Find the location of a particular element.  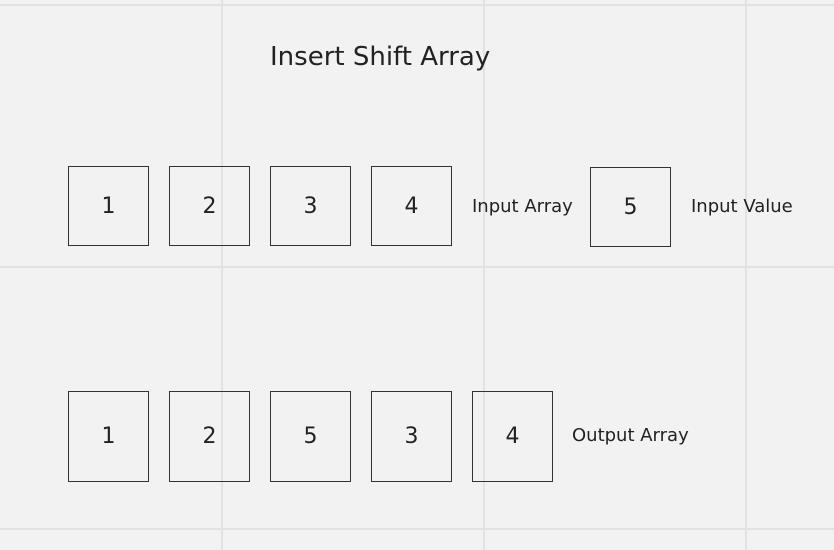

output-array-cell: 5 is located at coordinates (310, 436).